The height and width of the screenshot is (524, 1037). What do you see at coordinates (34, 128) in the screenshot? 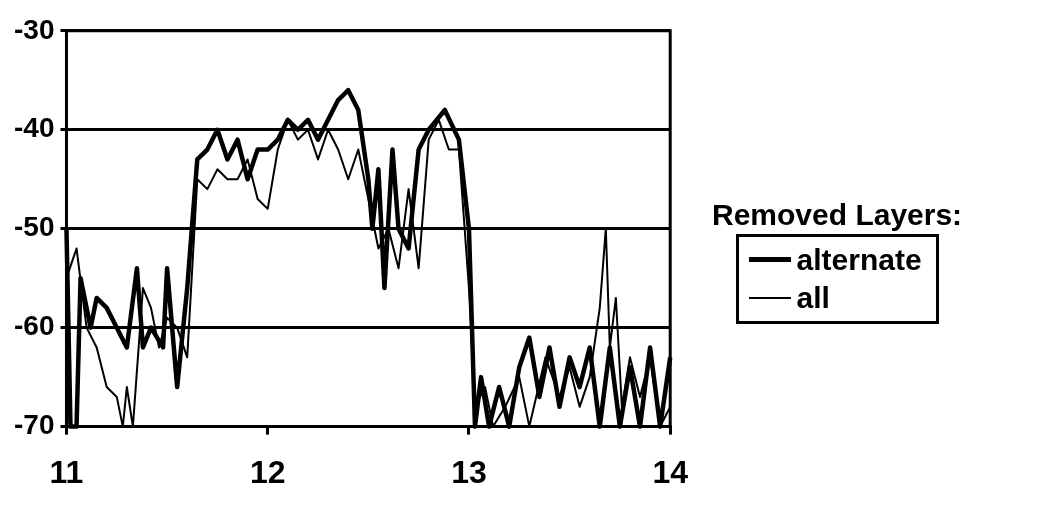
I see `y-tick-label: -40` at bounding box center [34, 128].